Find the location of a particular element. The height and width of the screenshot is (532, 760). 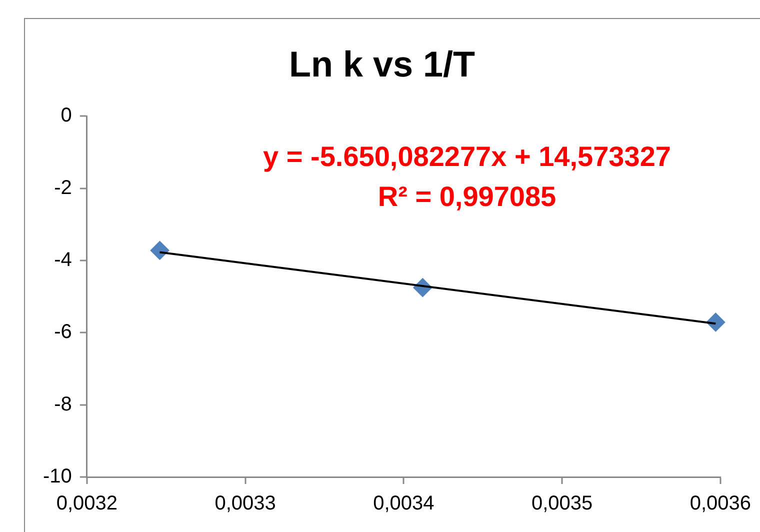

x-tick-label: 0,0033 is located at coordinates (245, 503).